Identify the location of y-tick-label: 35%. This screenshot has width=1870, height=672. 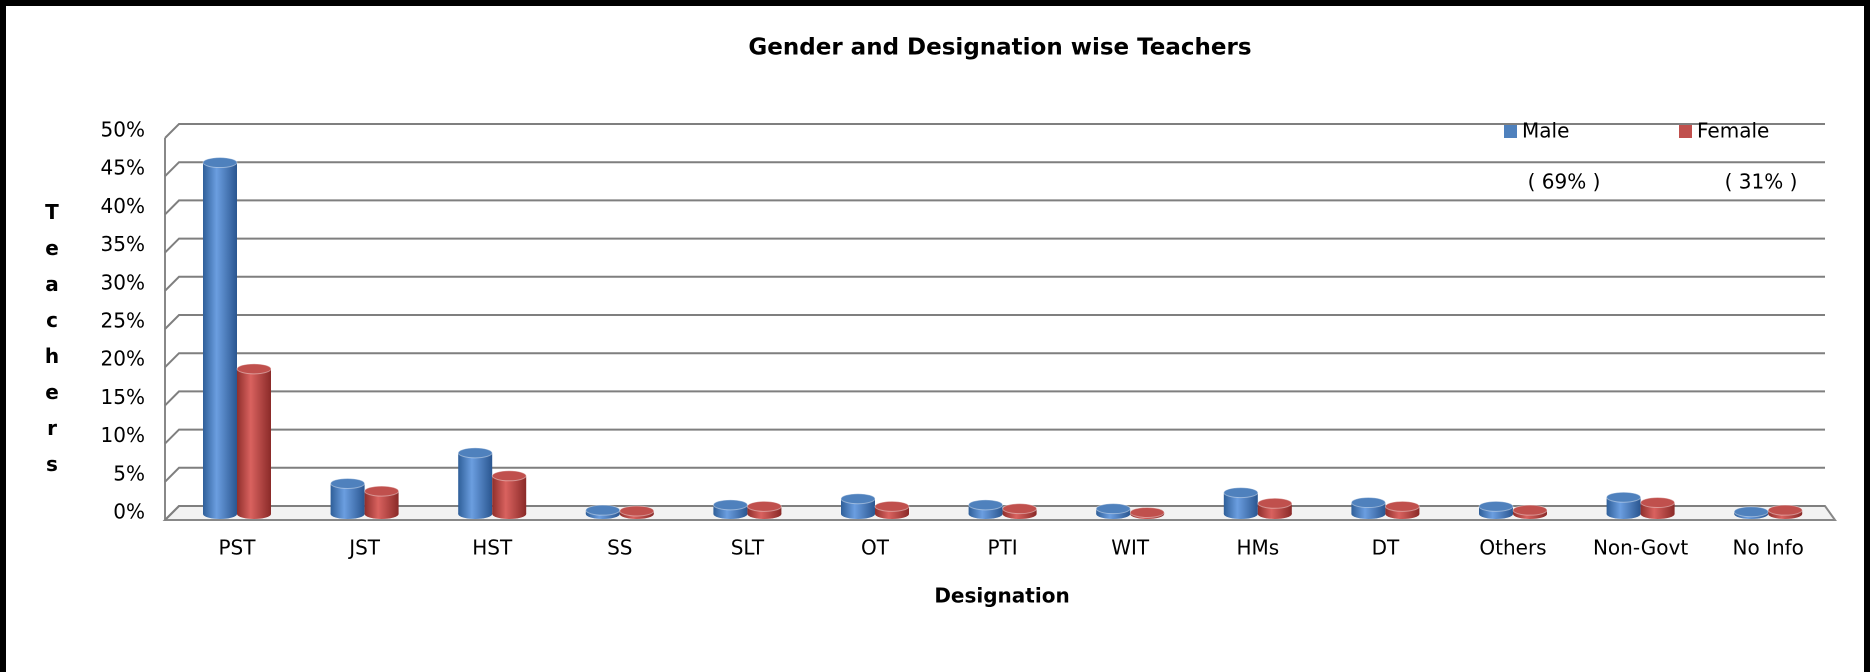
(123, 244).